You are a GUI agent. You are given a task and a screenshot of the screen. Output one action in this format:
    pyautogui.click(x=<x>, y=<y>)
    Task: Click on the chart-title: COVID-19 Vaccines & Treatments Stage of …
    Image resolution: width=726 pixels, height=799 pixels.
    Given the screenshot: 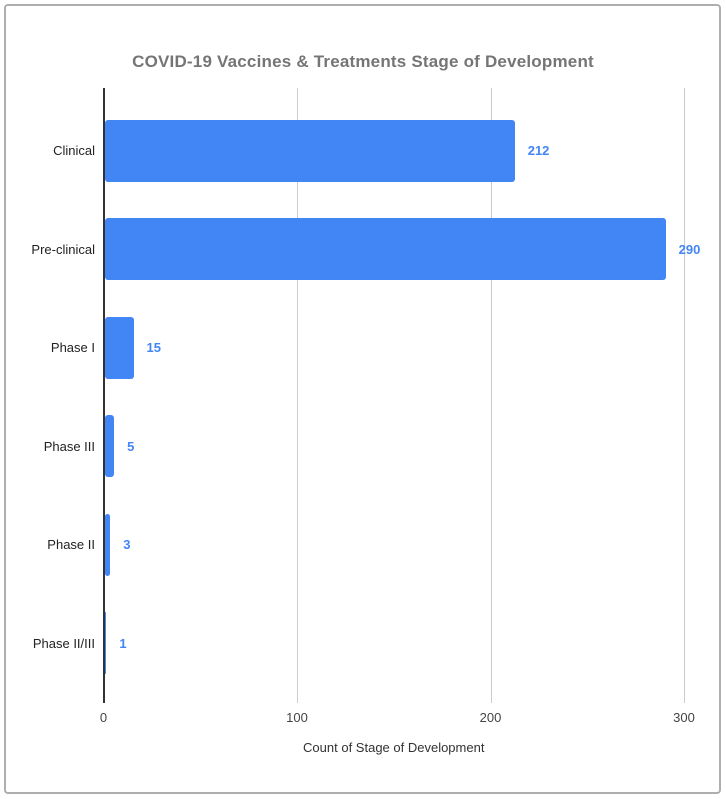 What is the action you would take?
    pyautogui.click(x=363, y=62)
    